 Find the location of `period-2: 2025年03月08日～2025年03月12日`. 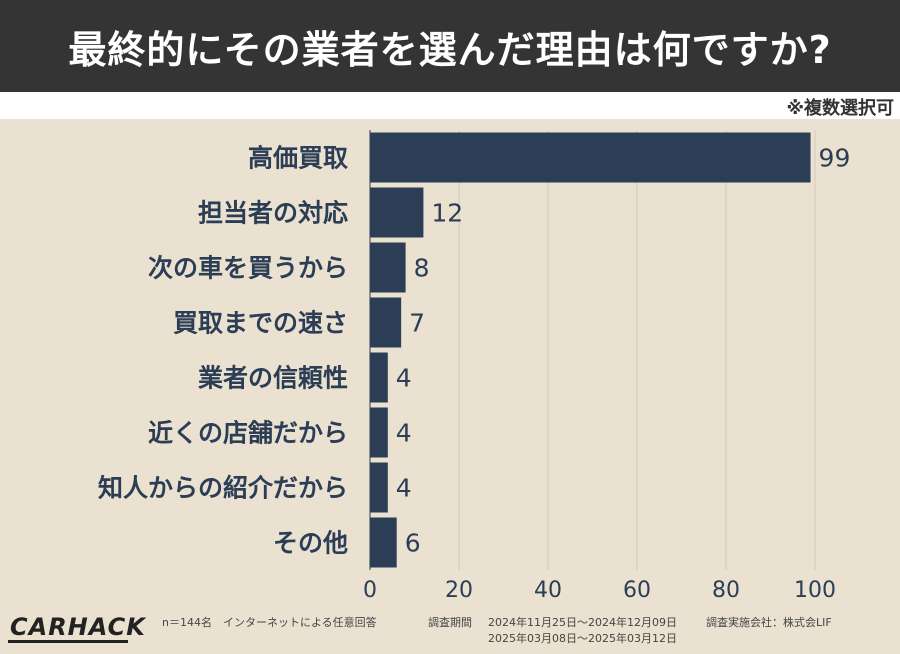

period-2: 2025年03月08日～2025年03月12日 is located at coordinates (582, 638).